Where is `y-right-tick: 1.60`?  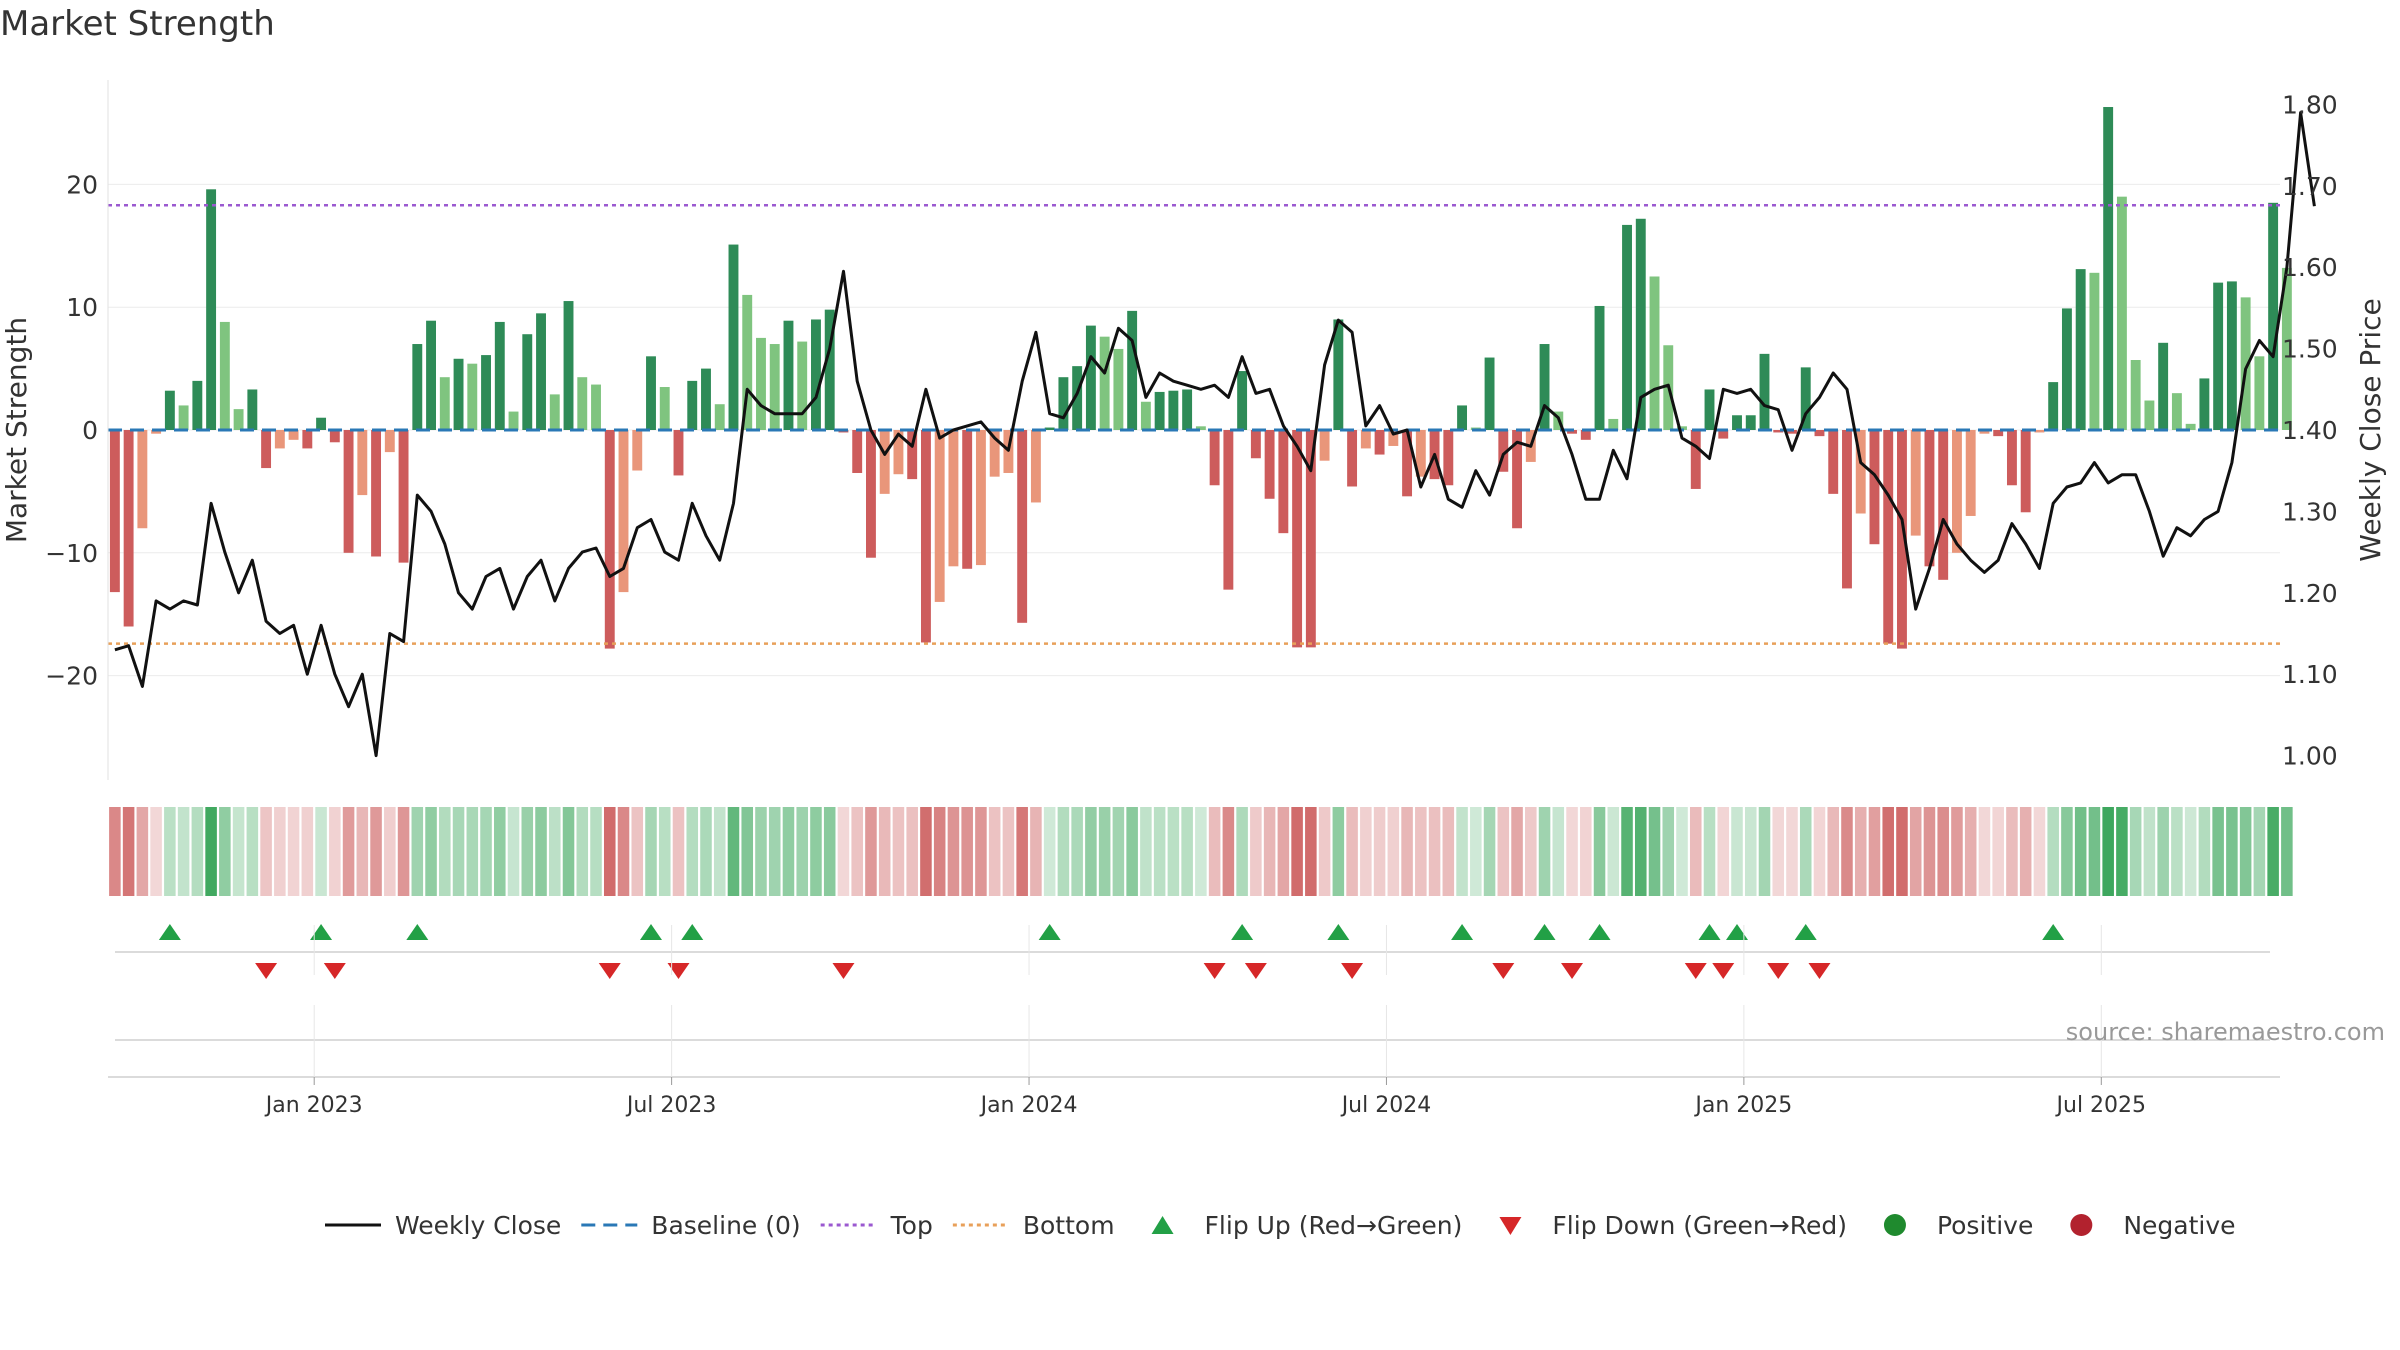 y-right-tick: 1.60 is located at coordinates (2310, 267).